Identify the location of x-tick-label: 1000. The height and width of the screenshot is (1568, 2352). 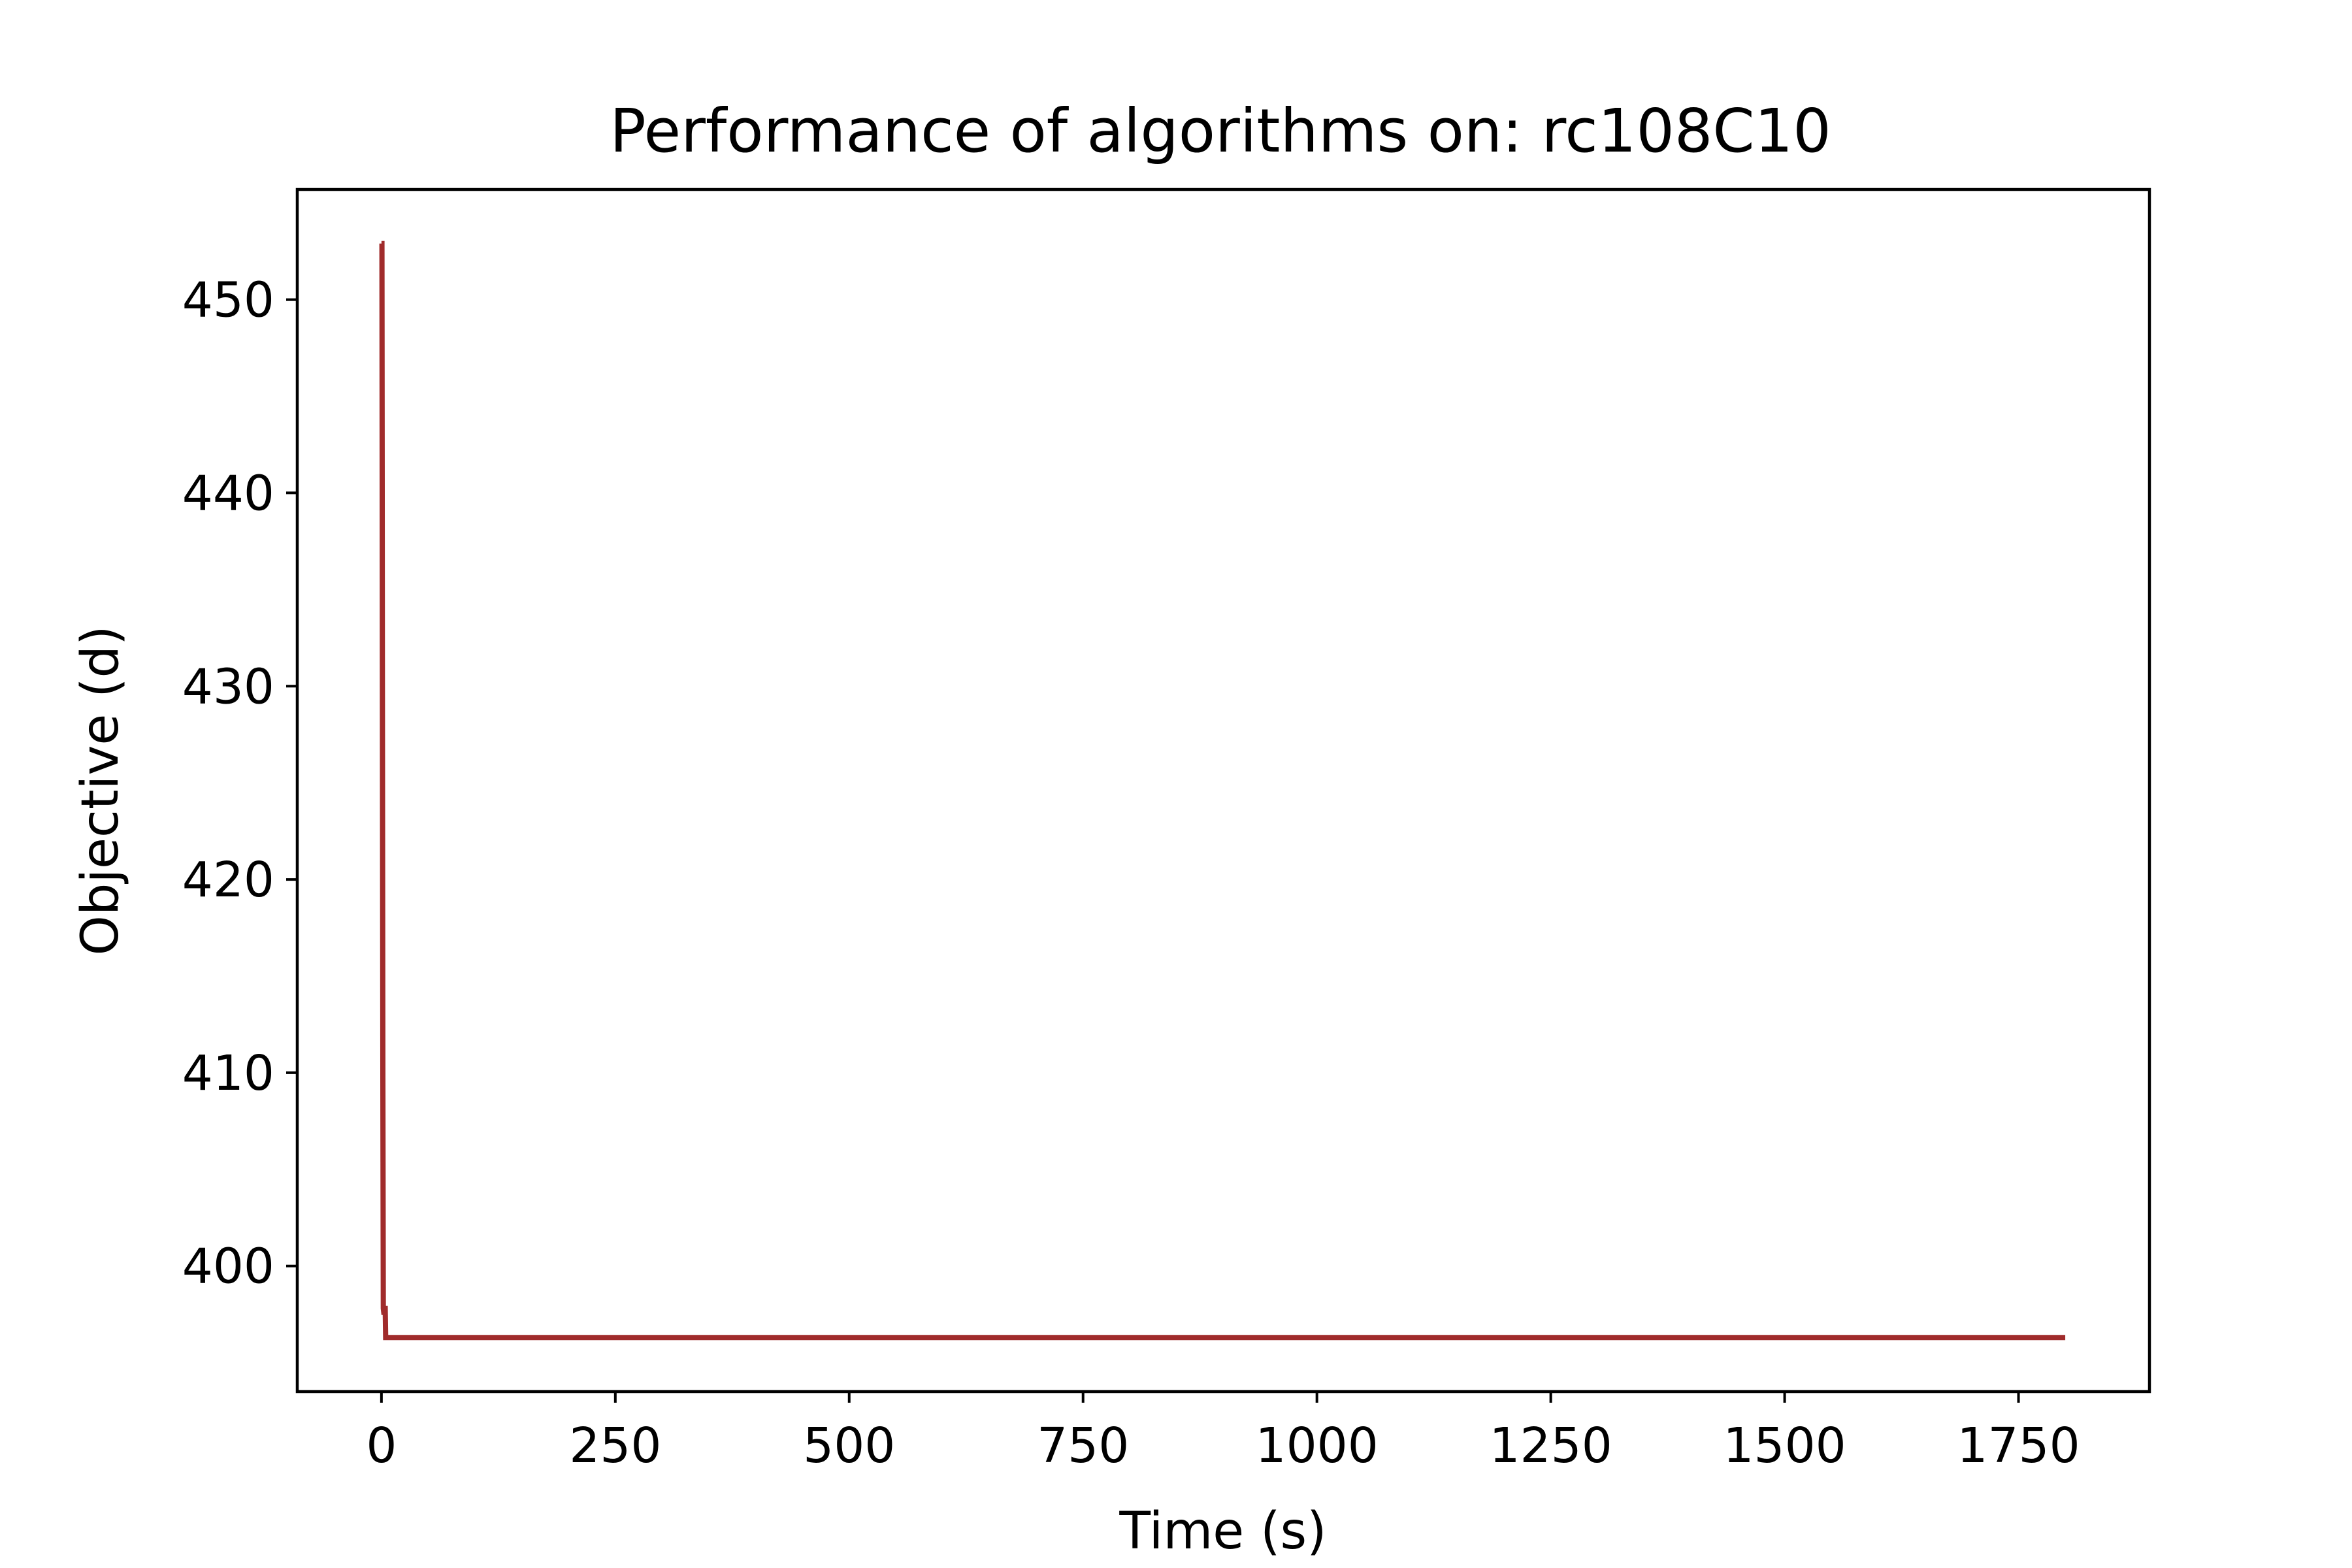
(1317, 1446).